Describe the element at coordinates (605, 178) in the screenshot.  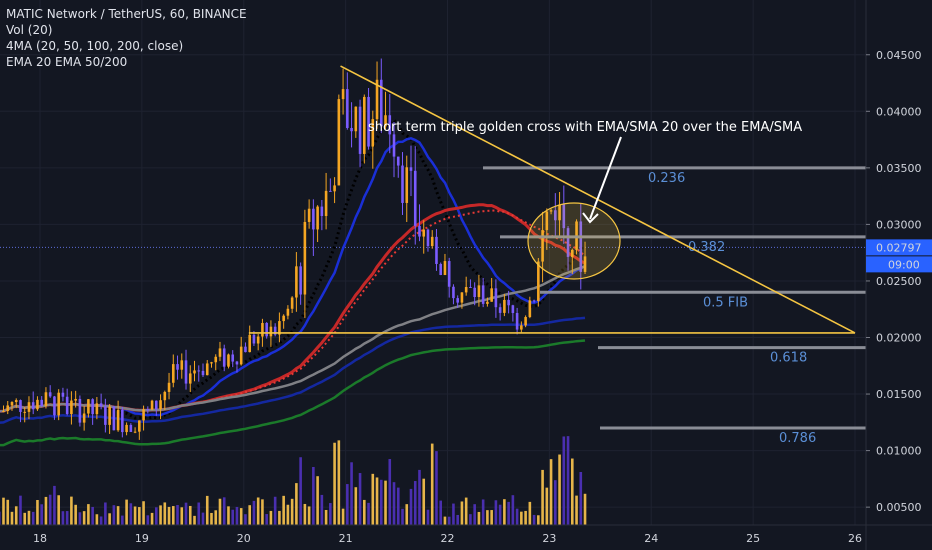
I see `annotation-arrow` at that location.